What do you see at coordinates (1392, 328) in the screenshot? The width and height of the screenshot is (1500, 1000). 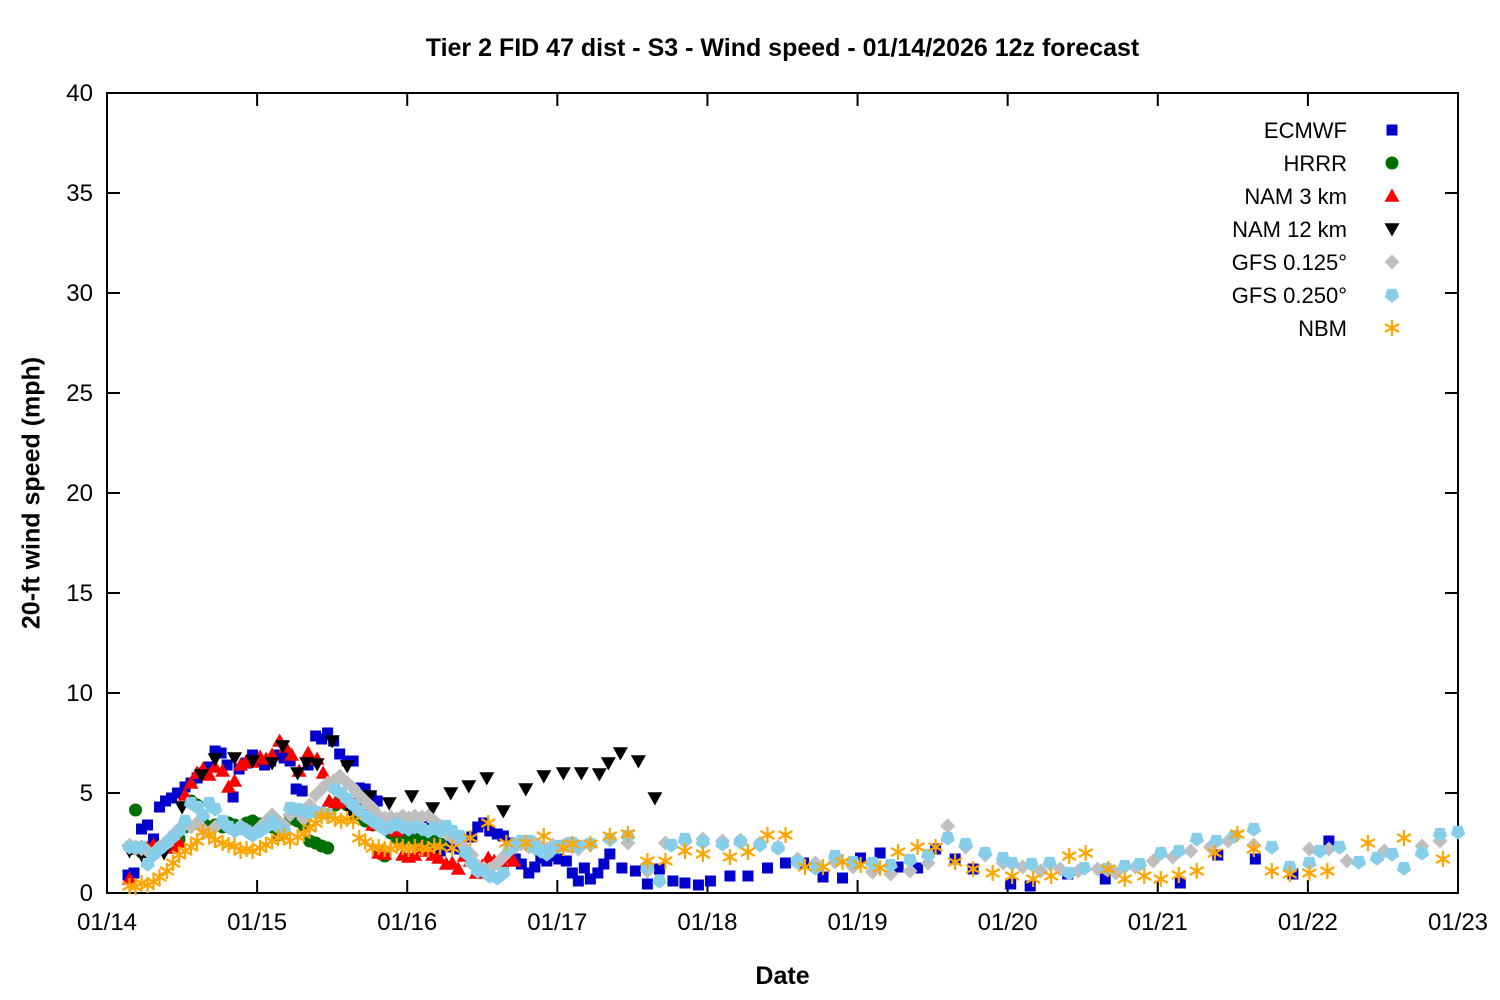 I see `legend-marker-nbm` at bounding box center [1392, 328].